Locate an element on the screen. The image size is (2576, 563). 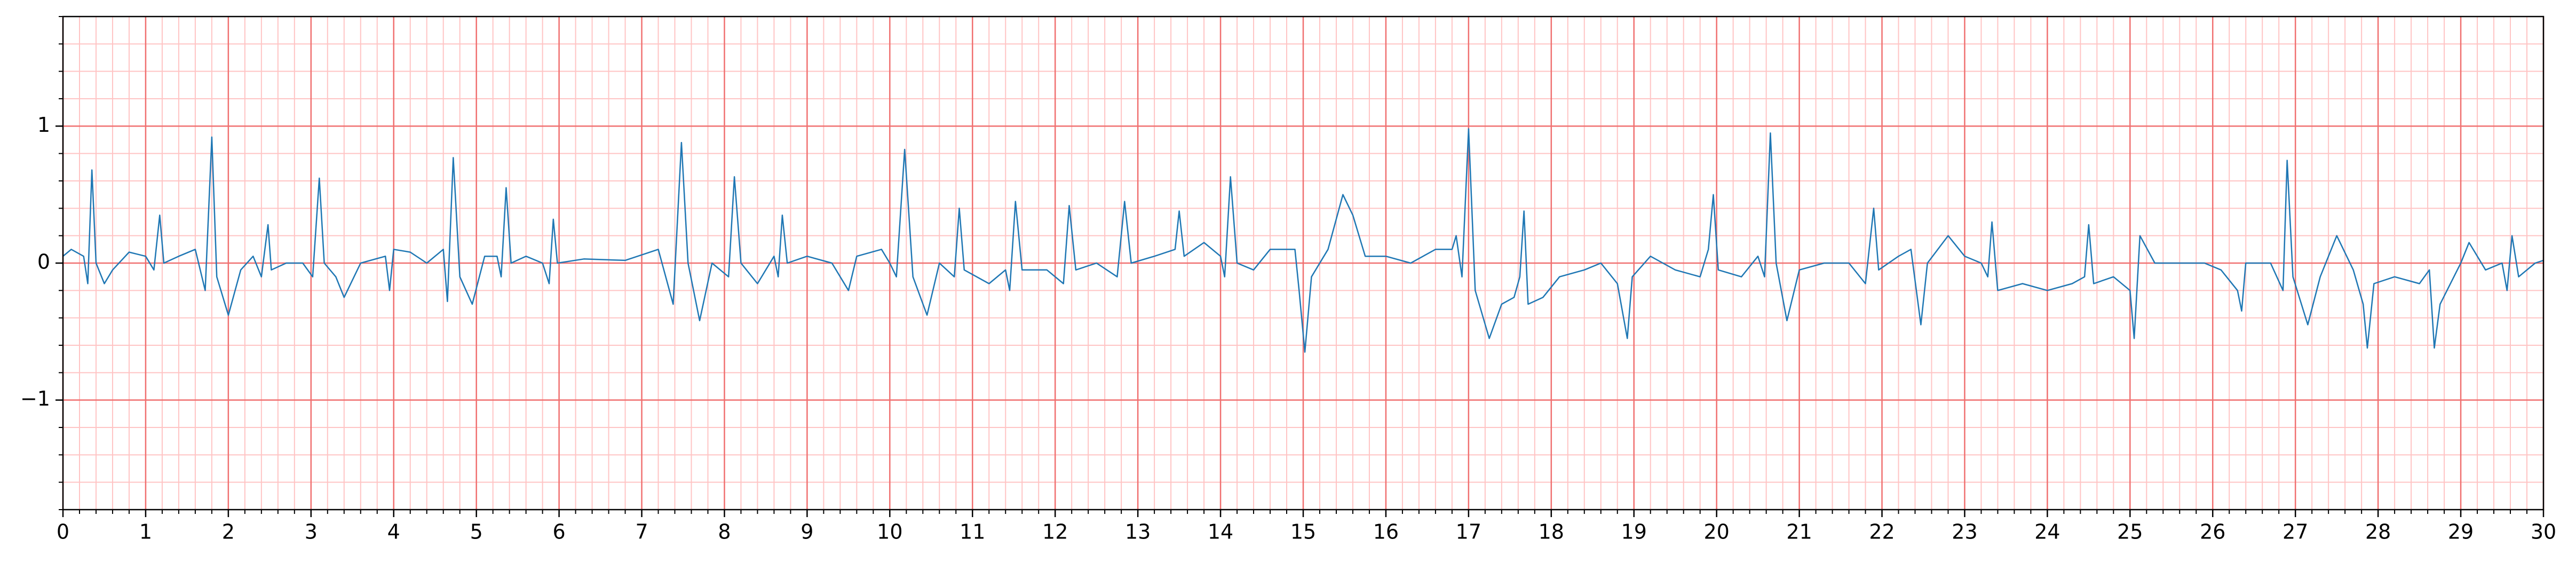
y-tick-label: −1 is located at coordinates (35, 398).